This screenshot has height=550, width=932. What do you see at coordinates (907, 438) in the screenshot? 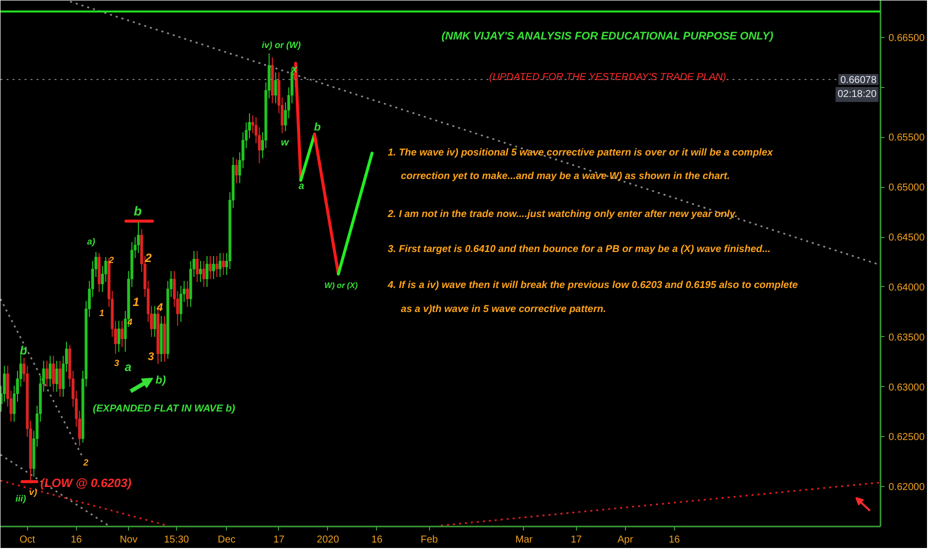
I see `y-tick-label: 0.62500` at bounding box center [907, 438].